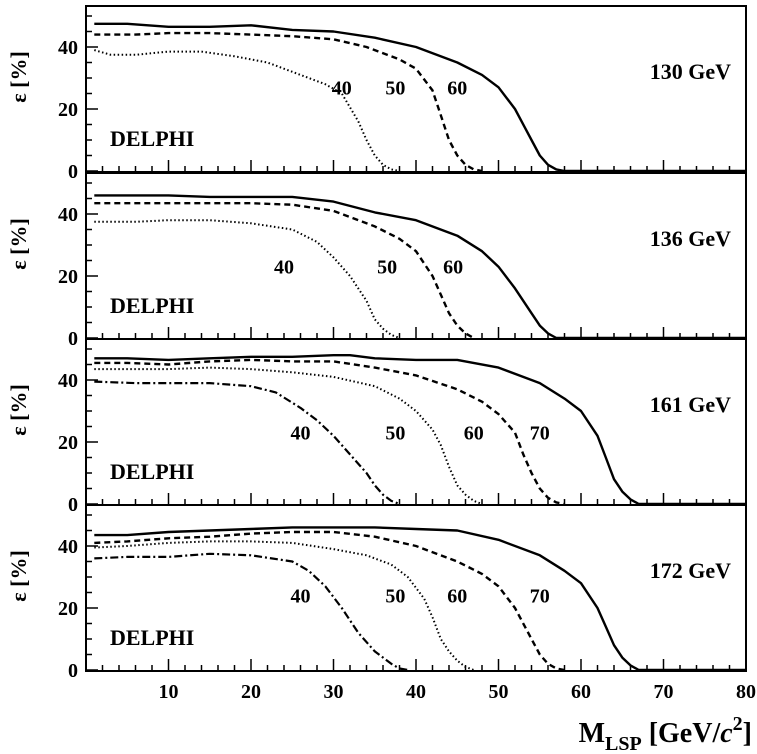 This screenshot has height=754, width=757. What do you see at coordinates (690, 570) in the screenshot?
I see `energy-label: 172 GeV` at bounding box center [690, 570].